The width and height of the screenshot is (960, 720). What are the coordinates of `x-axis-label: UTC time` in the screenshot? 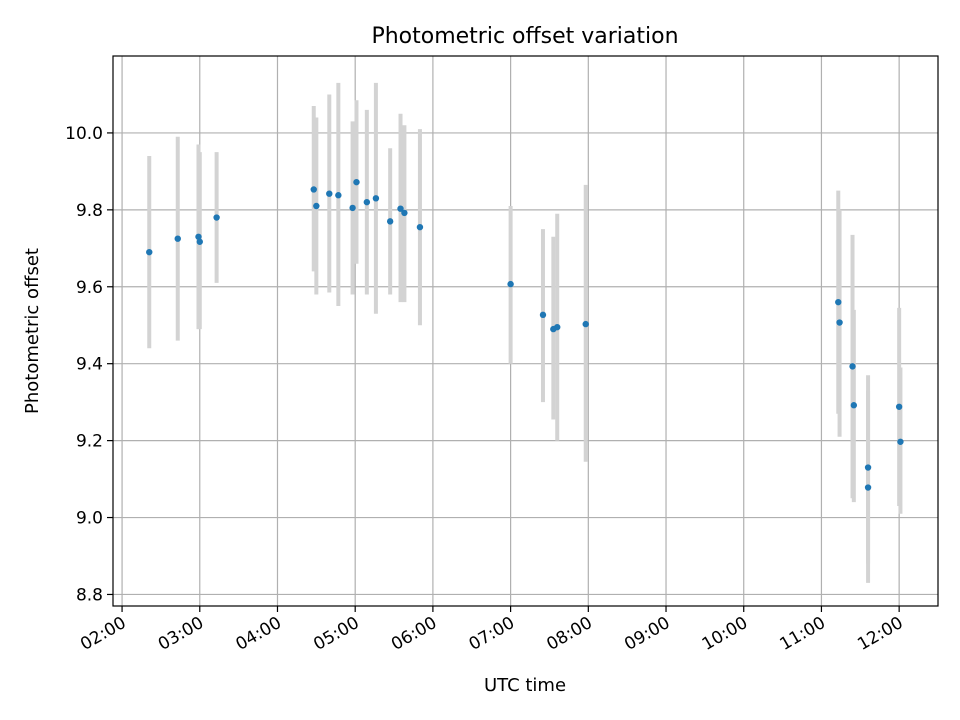 It's located at (525, 685).